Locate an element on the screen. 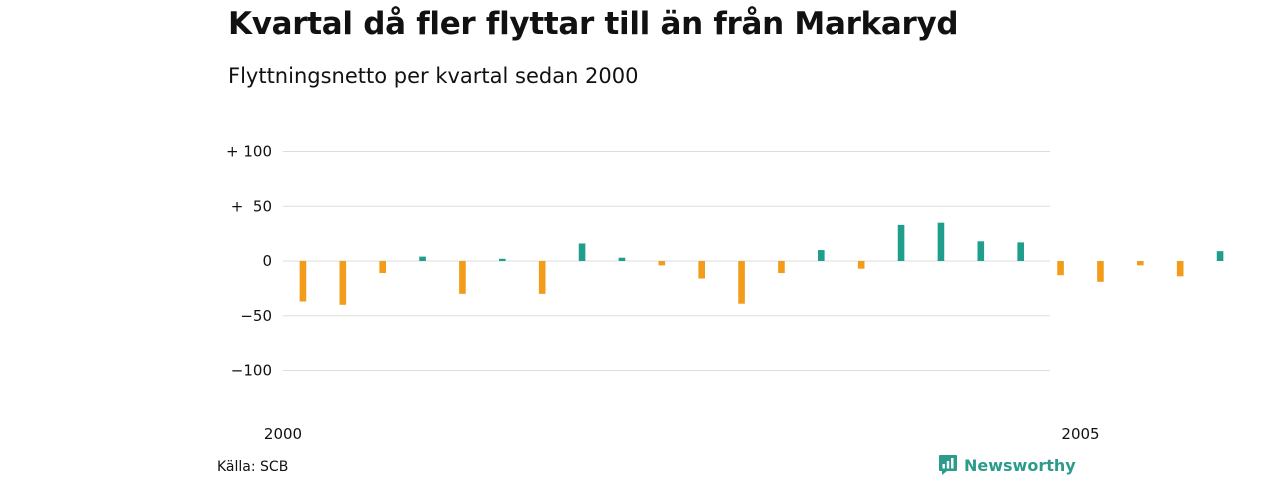  source-note: Källa: SCB is located at coordinates (253, 467).